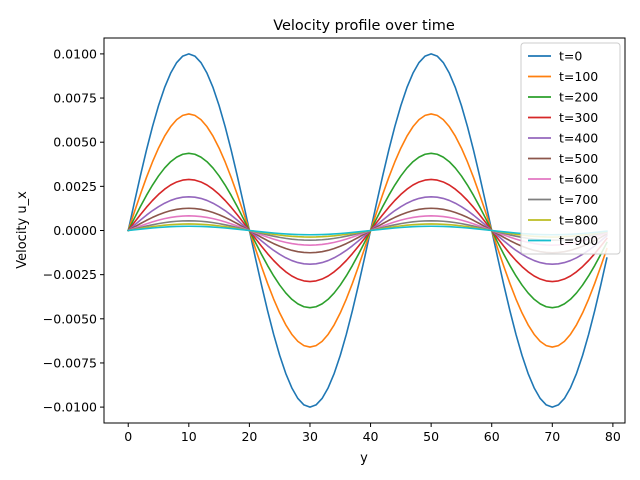 Image resolution: width=640 pixels, height=480 pixels. What do you see at coordinates (578, 138) in the screenshot?
I see `legend-label-4: t=400` at bounding box center [578, 138].